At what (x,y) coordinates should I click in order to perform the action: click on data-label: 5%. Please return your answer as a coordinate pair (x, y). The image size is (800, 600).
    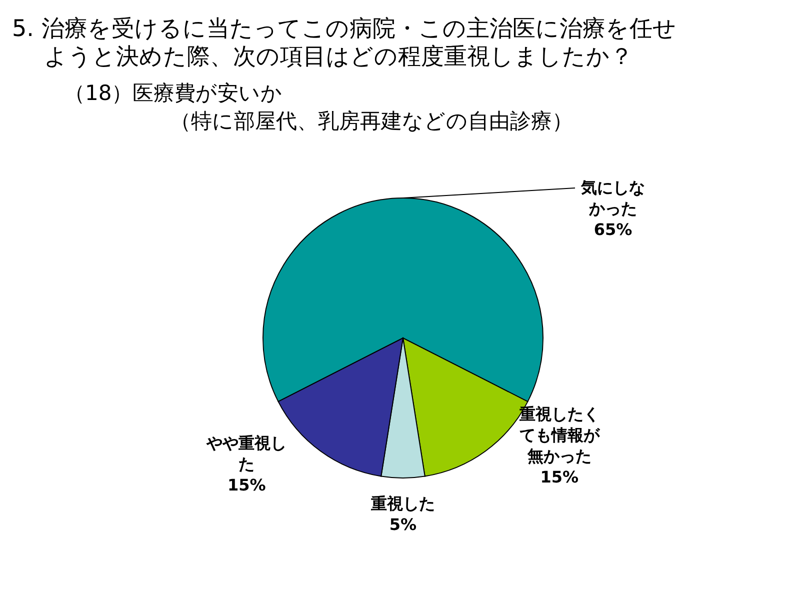
    Looking at the image, I should click on (403, 524).